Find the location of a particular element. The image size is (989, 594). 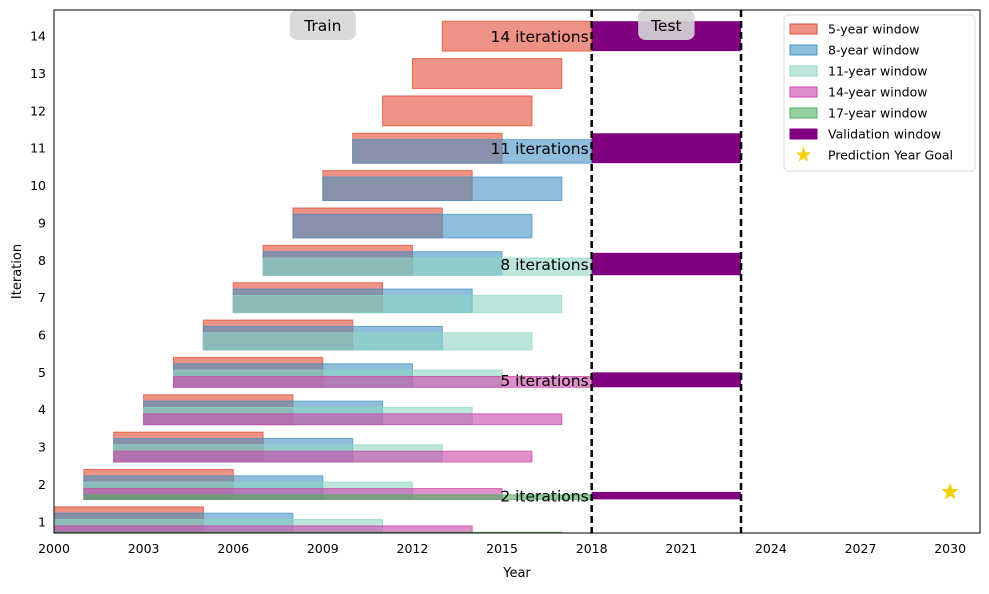

validation-bands is located at coordinates (666, 260).